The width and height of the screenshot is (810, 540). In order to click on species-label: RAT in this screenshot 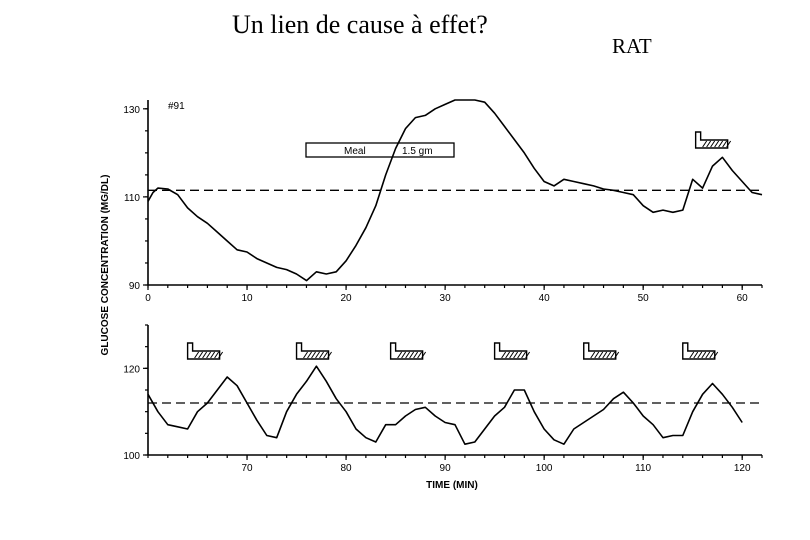, I will do `click(632, 46)`.